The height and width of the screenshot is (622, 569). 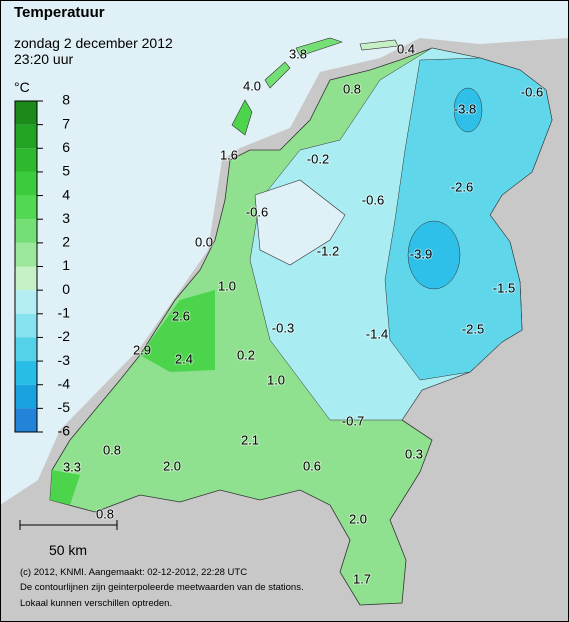 I want to click on legend-tick-label: 7, so click(x=66, y=123).